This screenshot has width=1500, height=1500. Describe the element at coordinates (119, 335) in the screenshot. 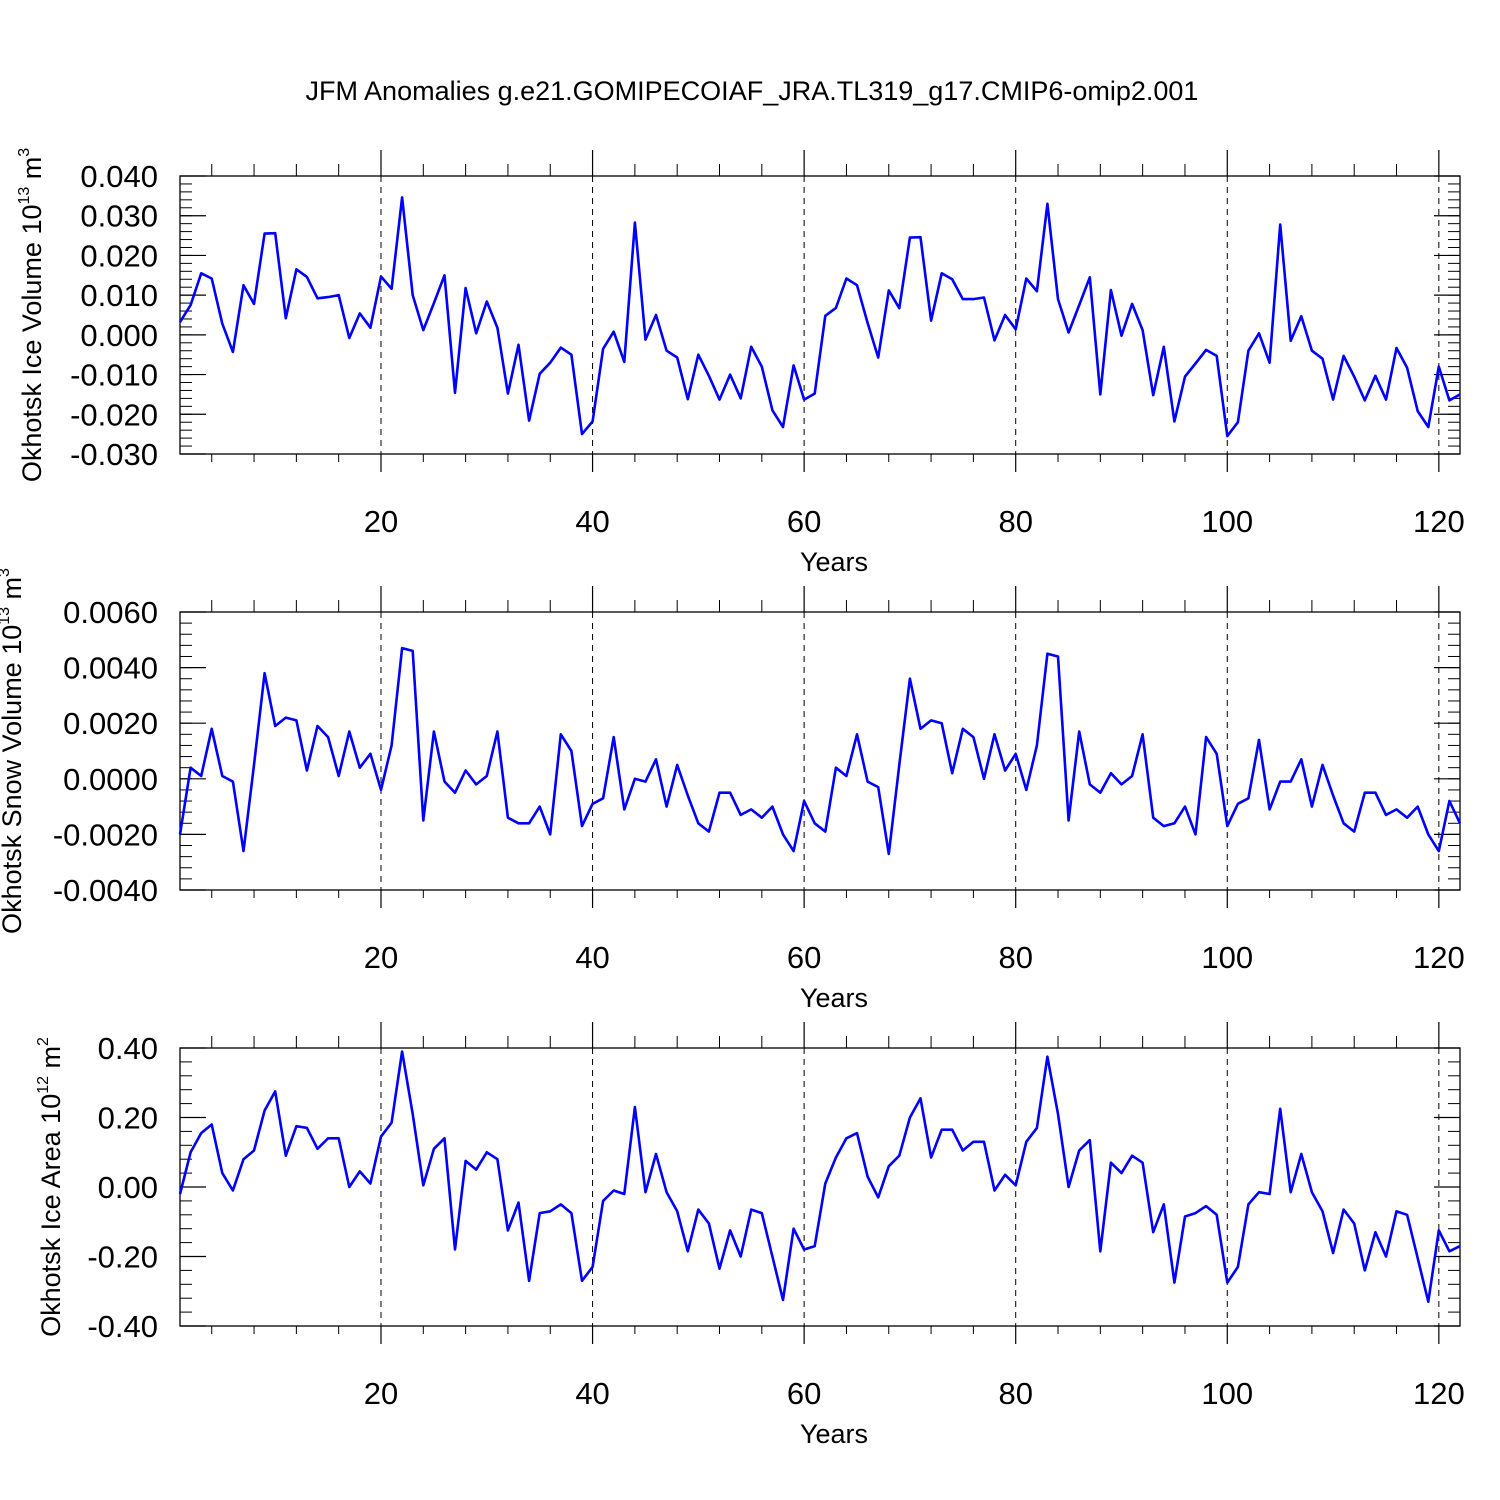

I see `ice-volume-y-tick-label: 0.000` at that location.